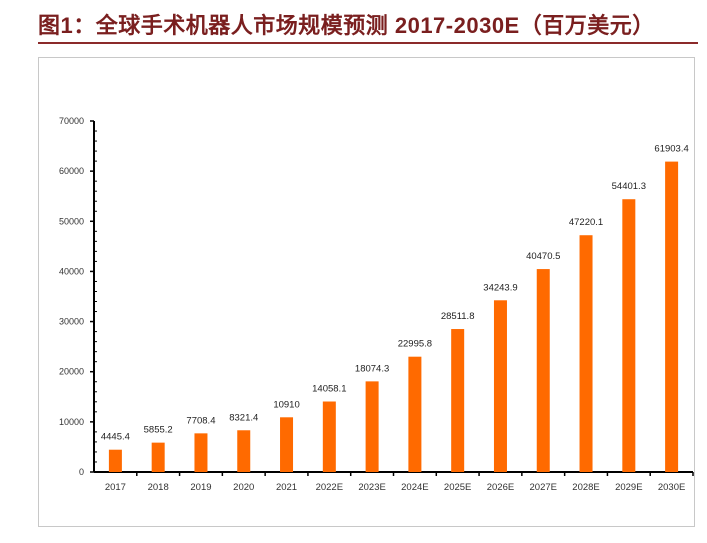 This screenshot has width=707, height=543. What do you see at coordinates (671, 487) in the screenshot?
I see `x-tick-label: 2030E` at bounding box center [671, 487].